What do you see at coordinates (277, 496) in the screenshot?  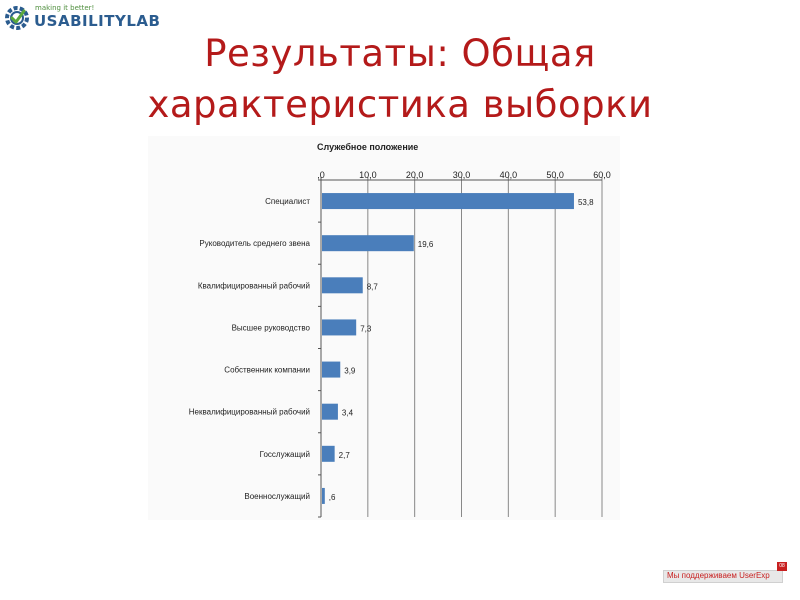 I see `category-label: Военнослужащий` at bounding box center [277, 496].